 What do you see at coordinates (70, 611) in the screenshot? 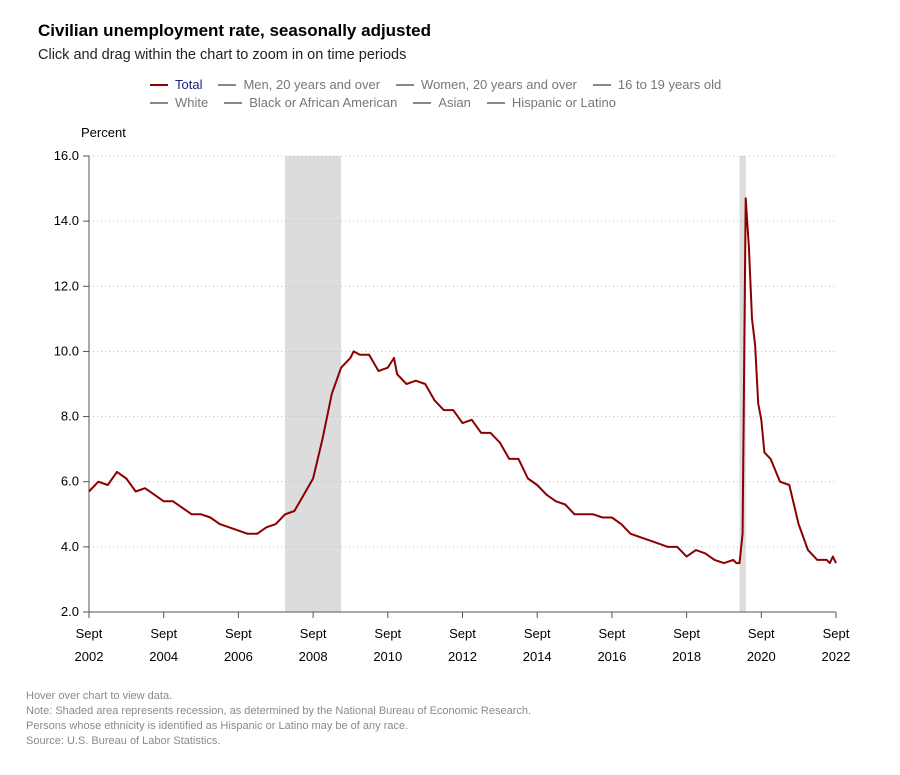
I see `y-tick-label: 2.0` at bounding box center [70, 611].